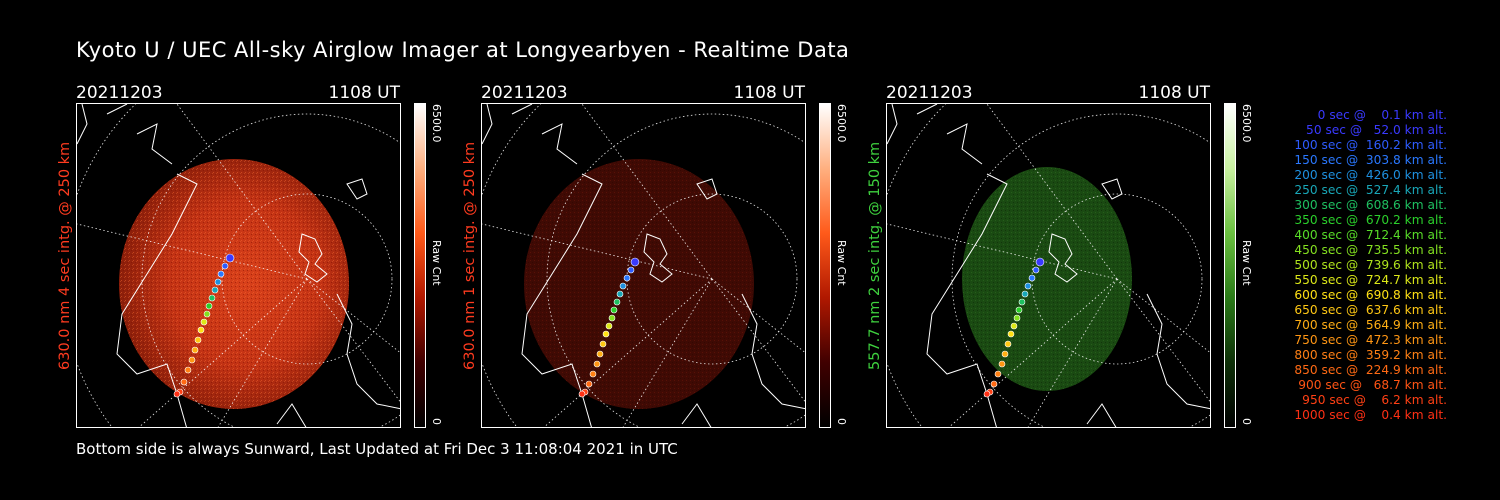  Describe the element at coordinates (1368, 265) in the screenshot. I see `legend-row: 500 sec @ 739.6 km alt.` at that location.